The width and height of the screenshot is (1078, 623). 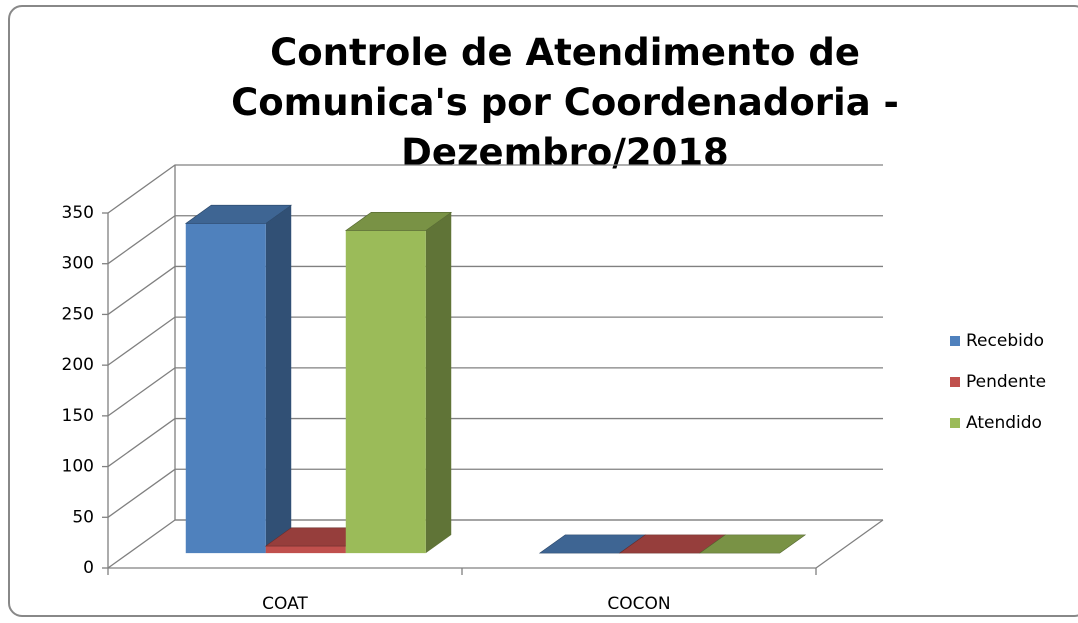 What do you see at coordinates (1004, 423) in the screenshot?
I see `legend-label: Atendido` at bounding box center [1004, 423].